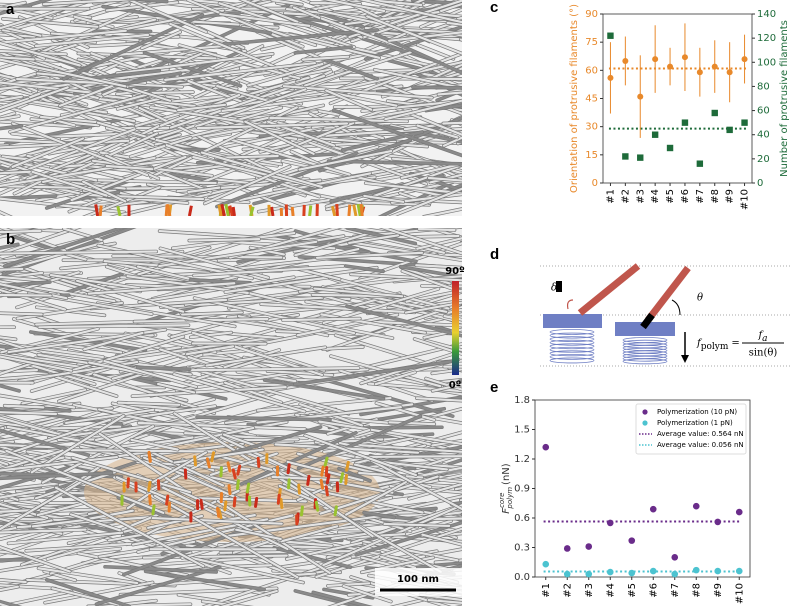 This screenshot has height=606, width=800. I want to click on arrow, so click(570, 304).